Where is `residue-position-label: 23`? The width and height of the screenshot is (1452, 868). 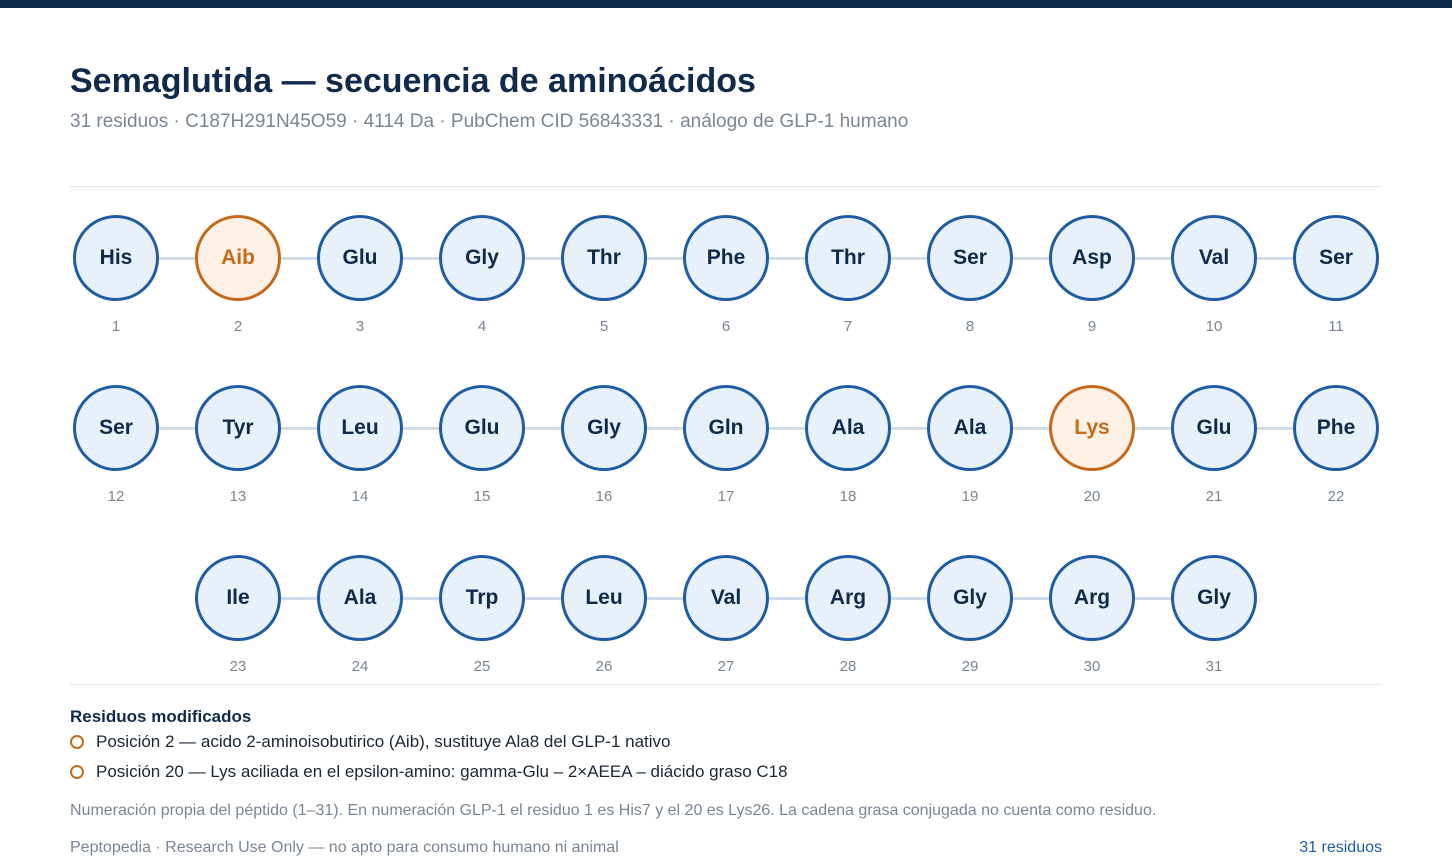
residue-position-label: 23 is located at coordinates (238, 666).